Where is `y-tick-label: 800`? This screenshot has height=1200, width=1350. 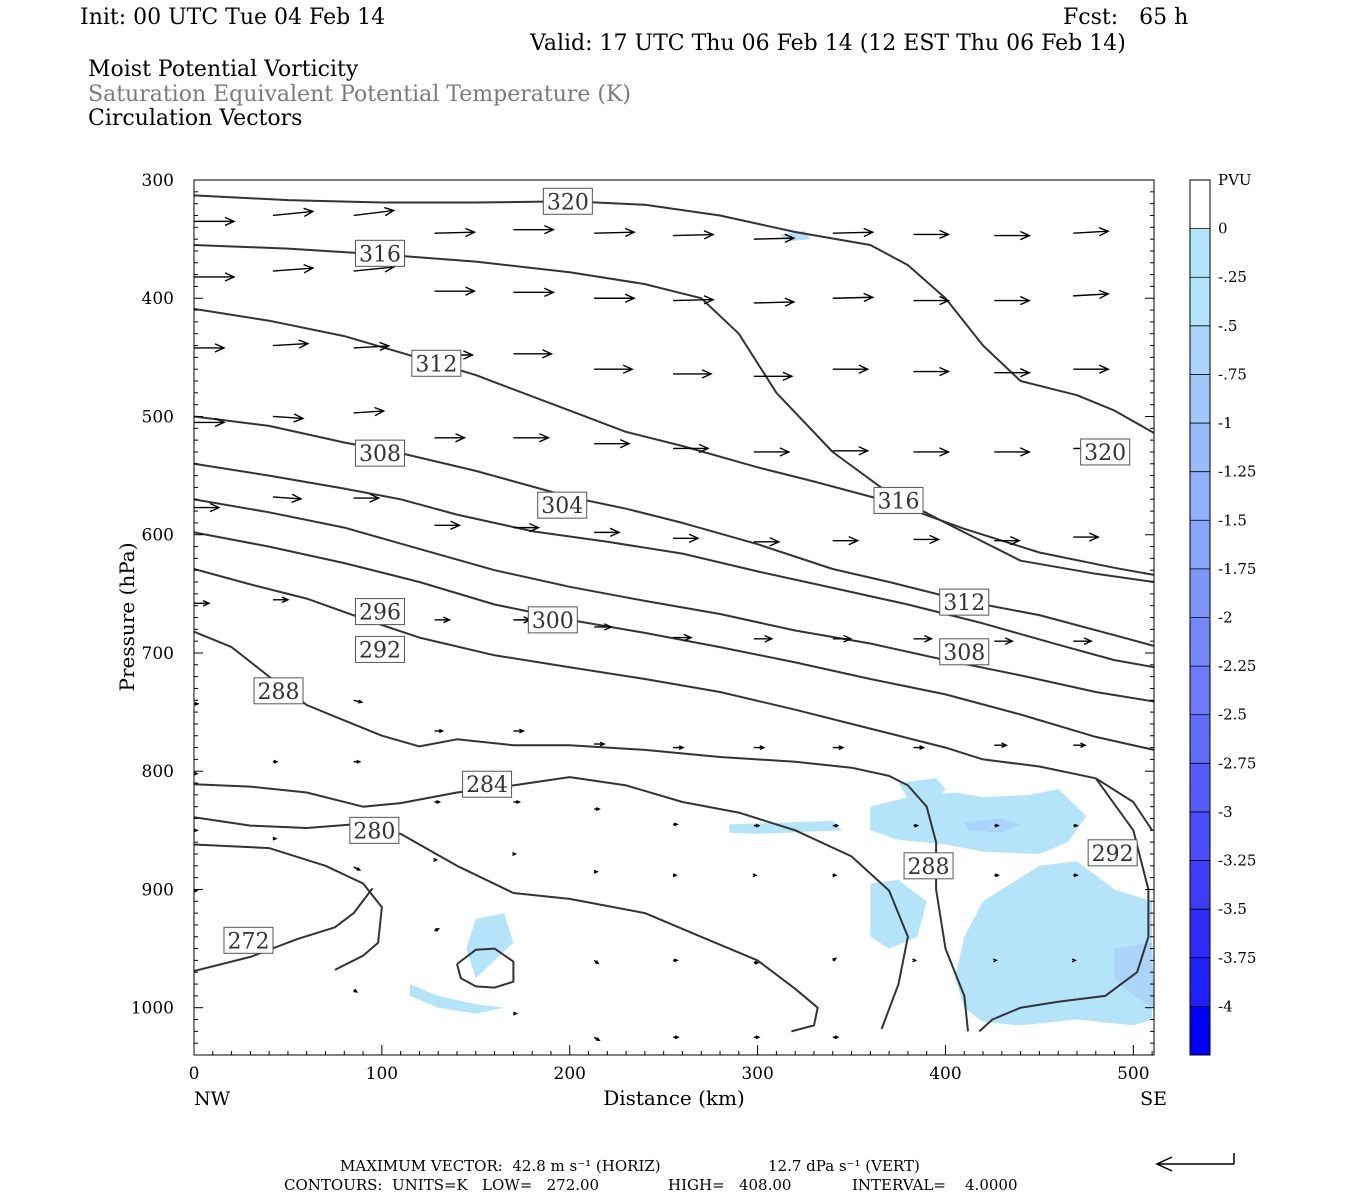 y-tick-label: 800 is located at coordinates (158, 772).